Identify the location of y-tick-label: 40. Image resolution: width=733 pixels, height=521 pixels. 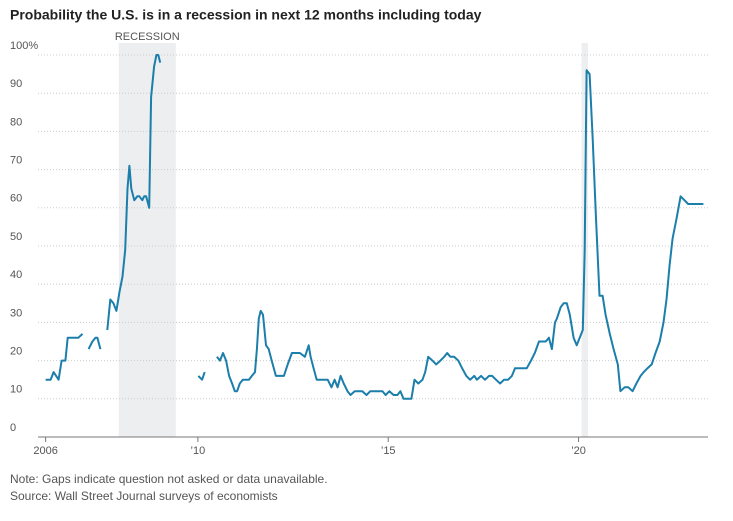
(16, 275).